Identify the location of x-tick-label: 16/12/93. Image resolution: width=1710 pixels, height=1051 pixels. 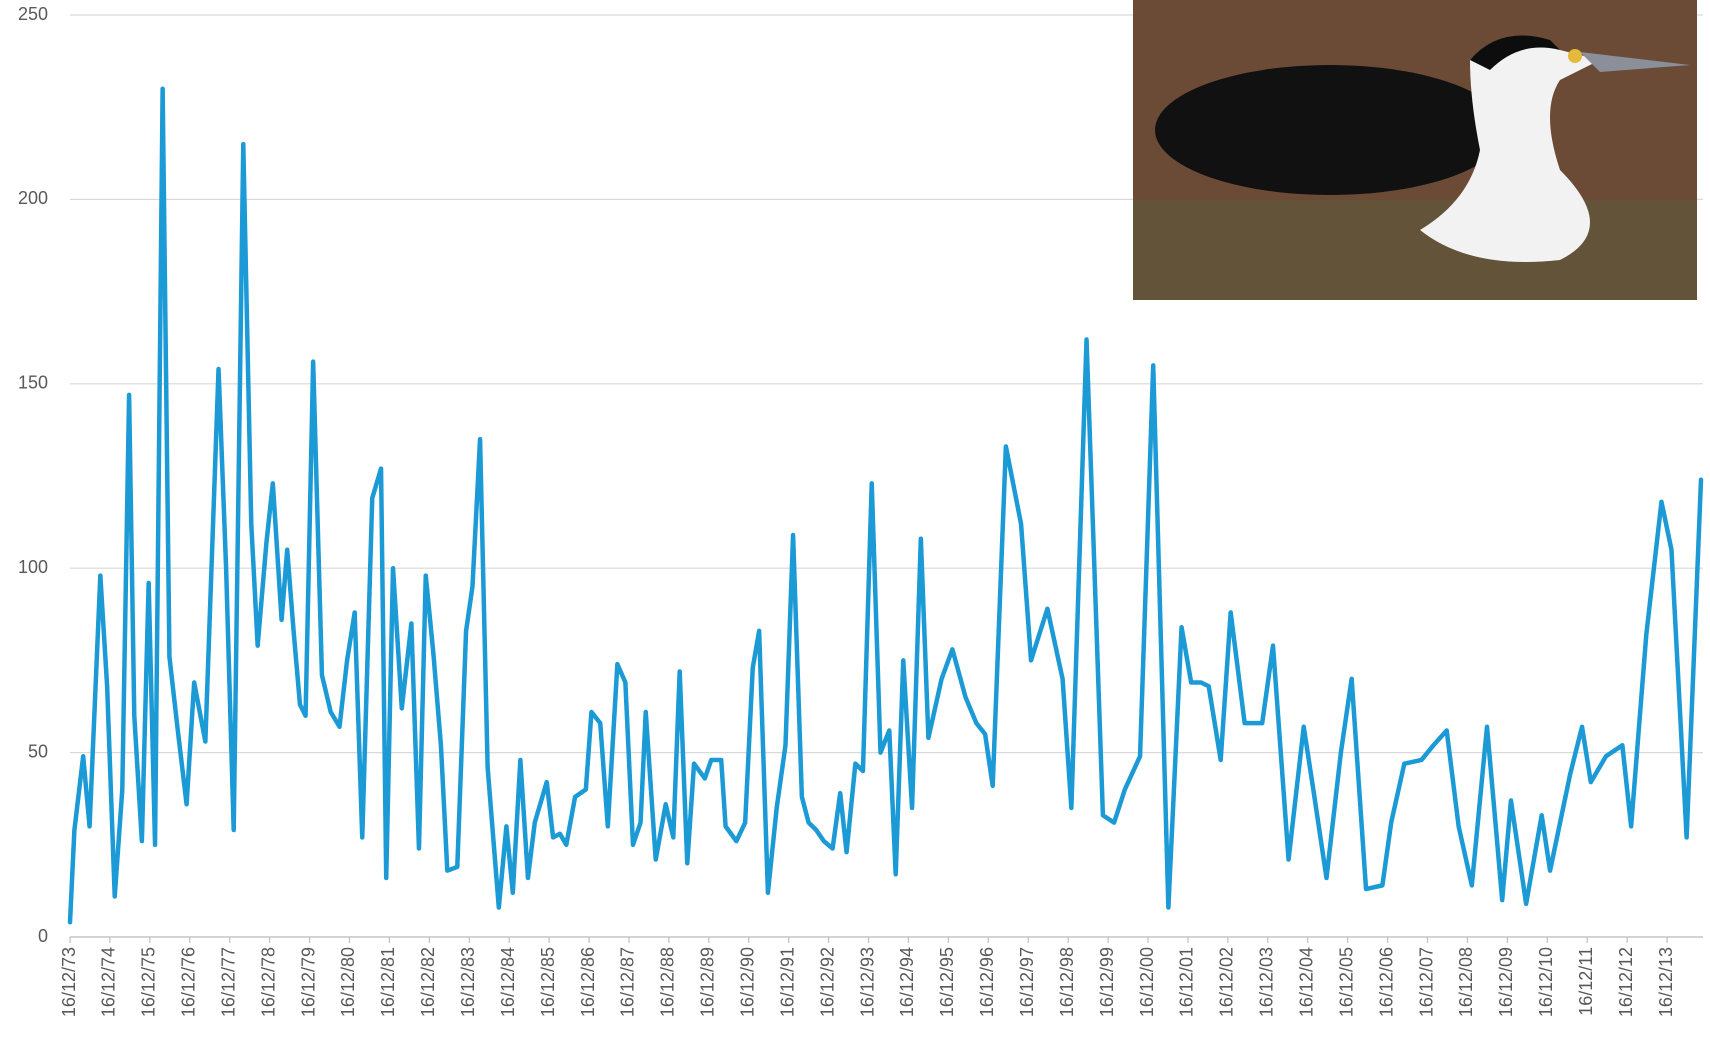
(867, 982).